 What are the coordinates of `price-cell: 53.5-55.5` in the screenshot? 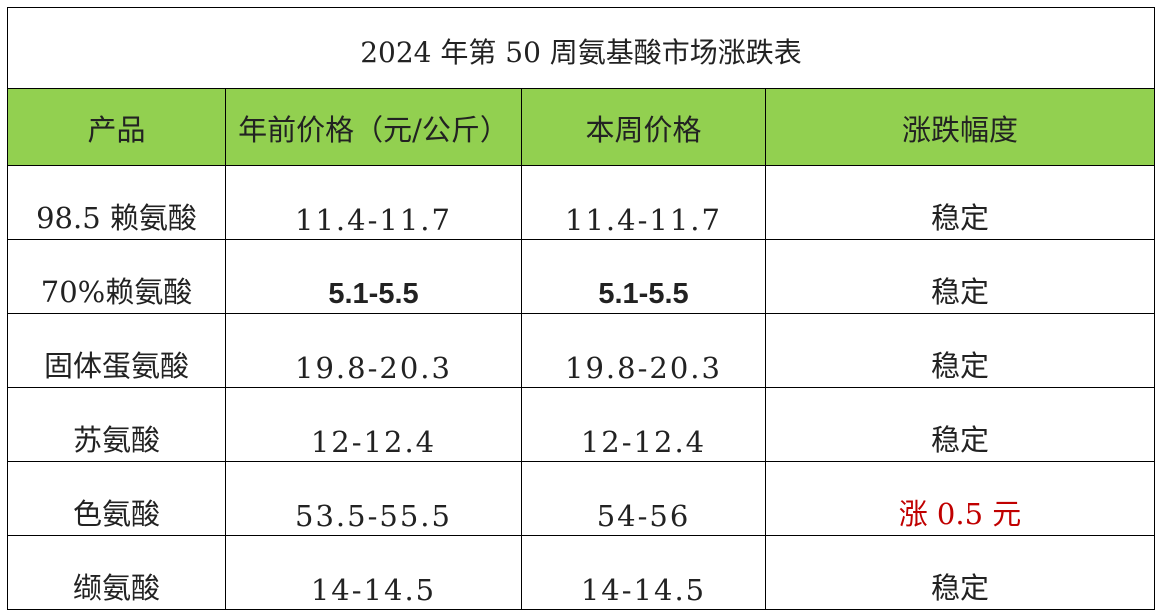 It's located at (373, 498).